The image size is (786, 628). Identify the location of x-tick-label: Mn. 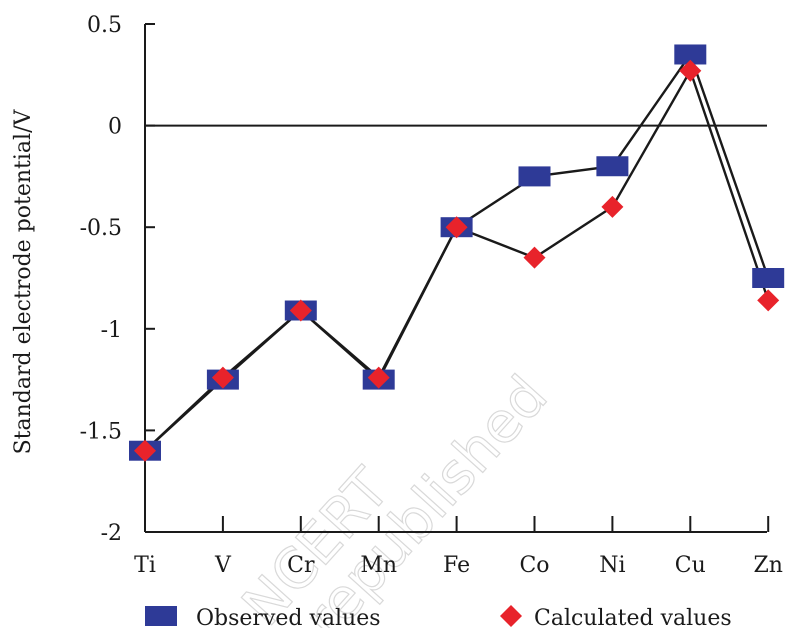
(378, 565).